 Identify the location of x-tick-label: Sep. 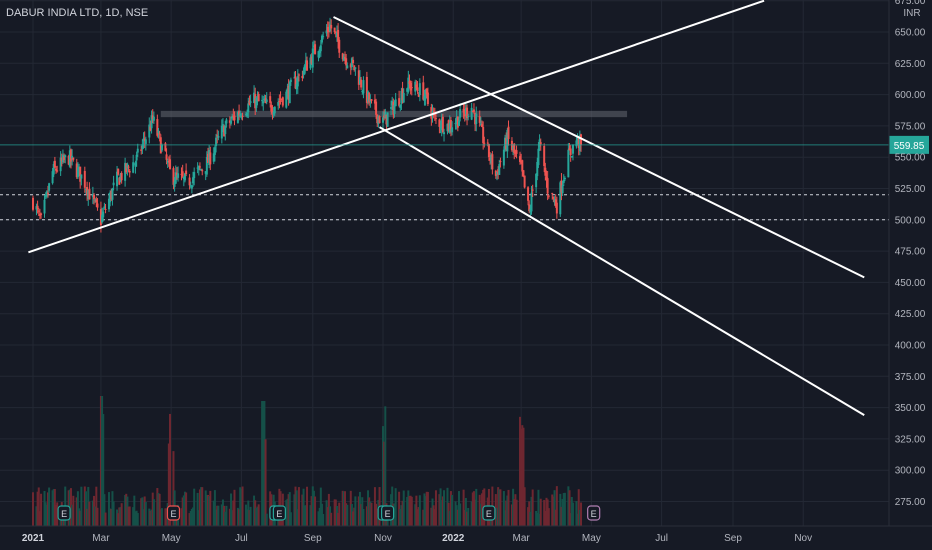
(733, 538).